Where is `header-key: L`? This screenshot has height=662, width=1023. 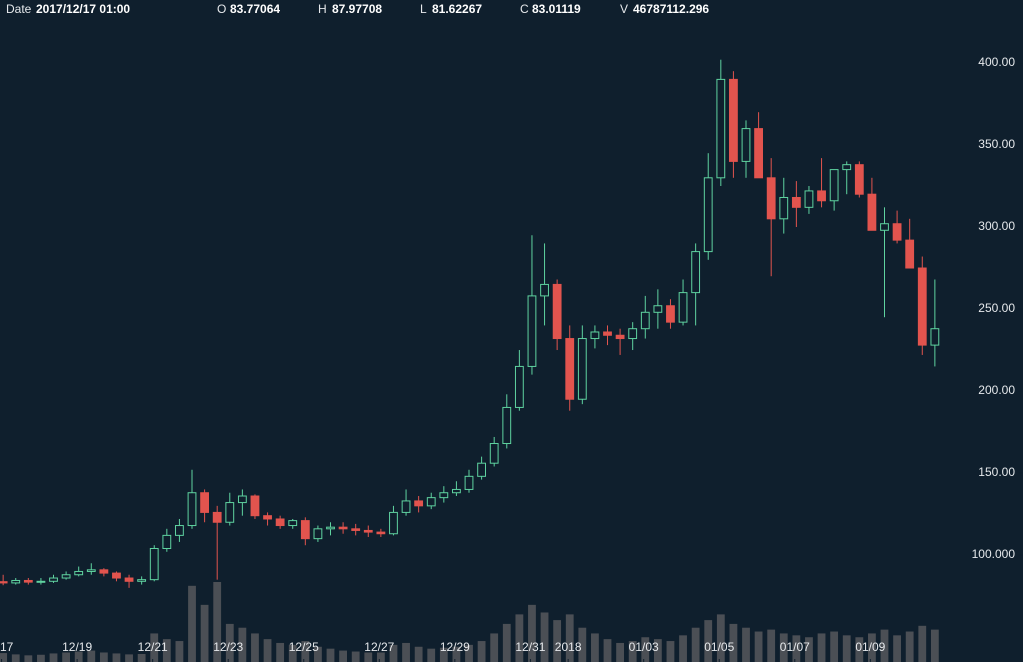 header-key: L is located at coordinates (423, 9).